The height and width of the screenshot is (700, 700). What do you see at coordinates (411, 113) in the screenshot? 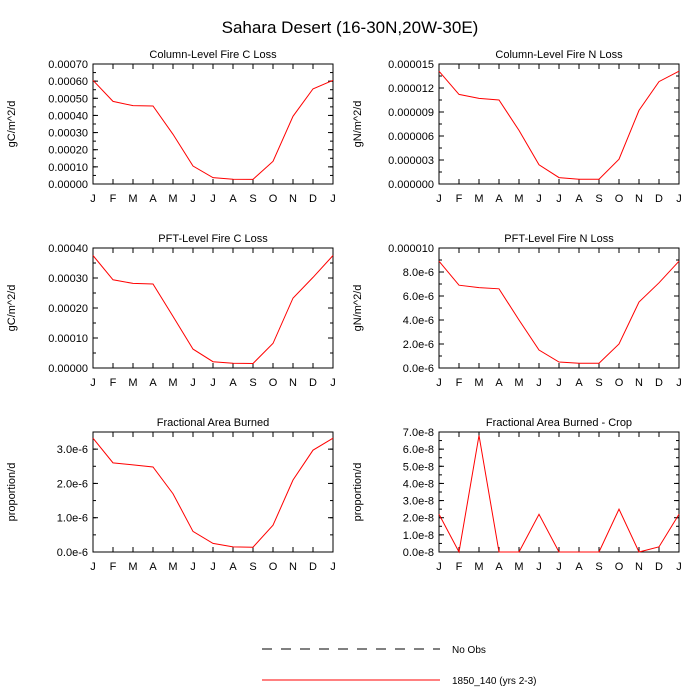
I see `y-tick-label: 0.000009` at bounding box center [411, 113].